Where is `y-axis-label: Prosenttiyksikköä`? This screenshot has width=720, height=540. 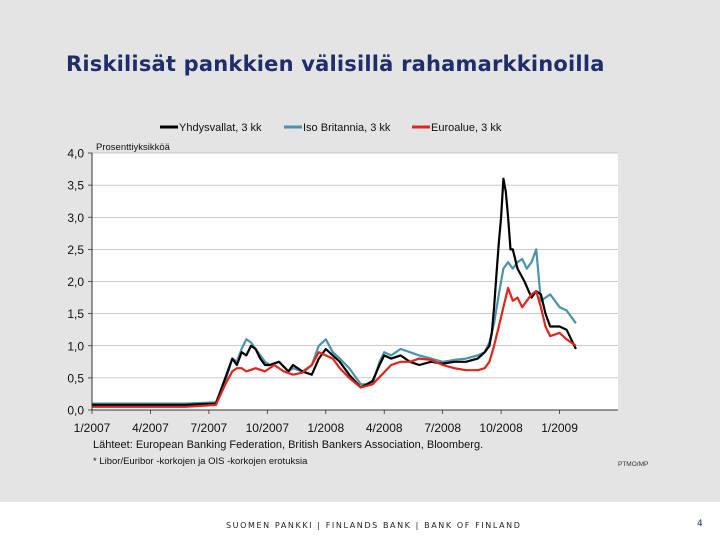 y-axis-label: Prosenttiyksikköä is located at coordinates (133, 147).